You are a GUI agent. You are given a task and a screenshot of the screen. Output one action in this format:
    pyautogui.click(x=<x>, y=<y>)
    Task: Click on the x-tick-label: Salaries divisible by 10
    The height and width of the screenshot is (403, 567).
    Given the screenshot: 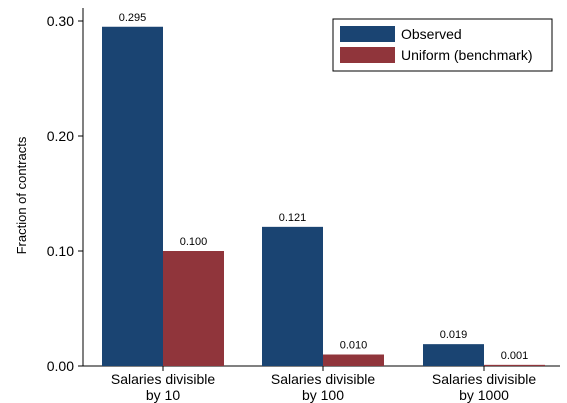 What is the action you would take?
    pyautogui.click(x=163, y=387)
    